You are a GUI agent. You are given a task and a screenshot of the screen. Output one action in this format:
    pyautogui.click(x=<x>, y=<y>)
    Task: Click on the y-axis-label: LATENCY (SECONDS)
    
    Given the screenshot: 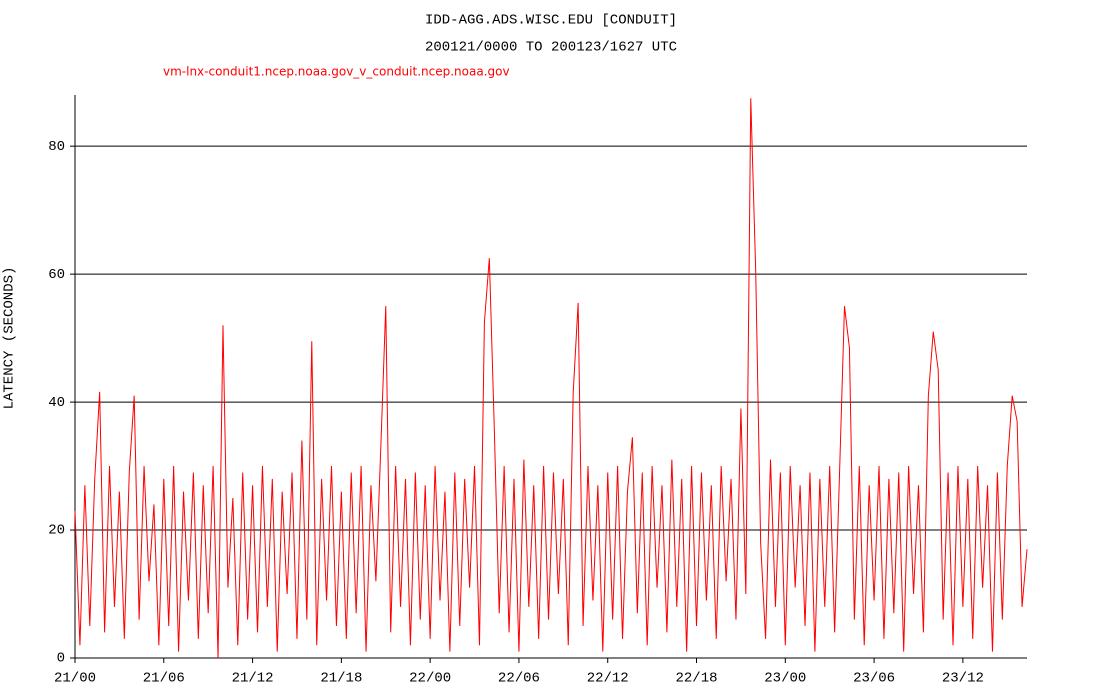 What is the action you would take?
    pyautogui.click(x=10, y=338)
    